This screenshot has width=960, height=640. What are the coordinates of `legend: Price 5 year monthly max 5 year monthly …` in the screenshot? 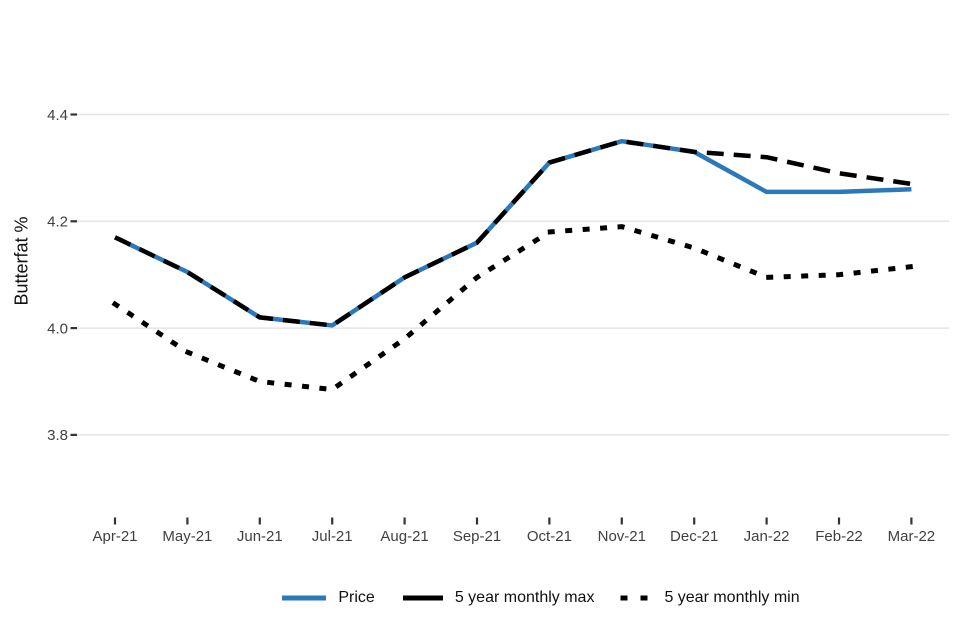 It's located at (480, 598).